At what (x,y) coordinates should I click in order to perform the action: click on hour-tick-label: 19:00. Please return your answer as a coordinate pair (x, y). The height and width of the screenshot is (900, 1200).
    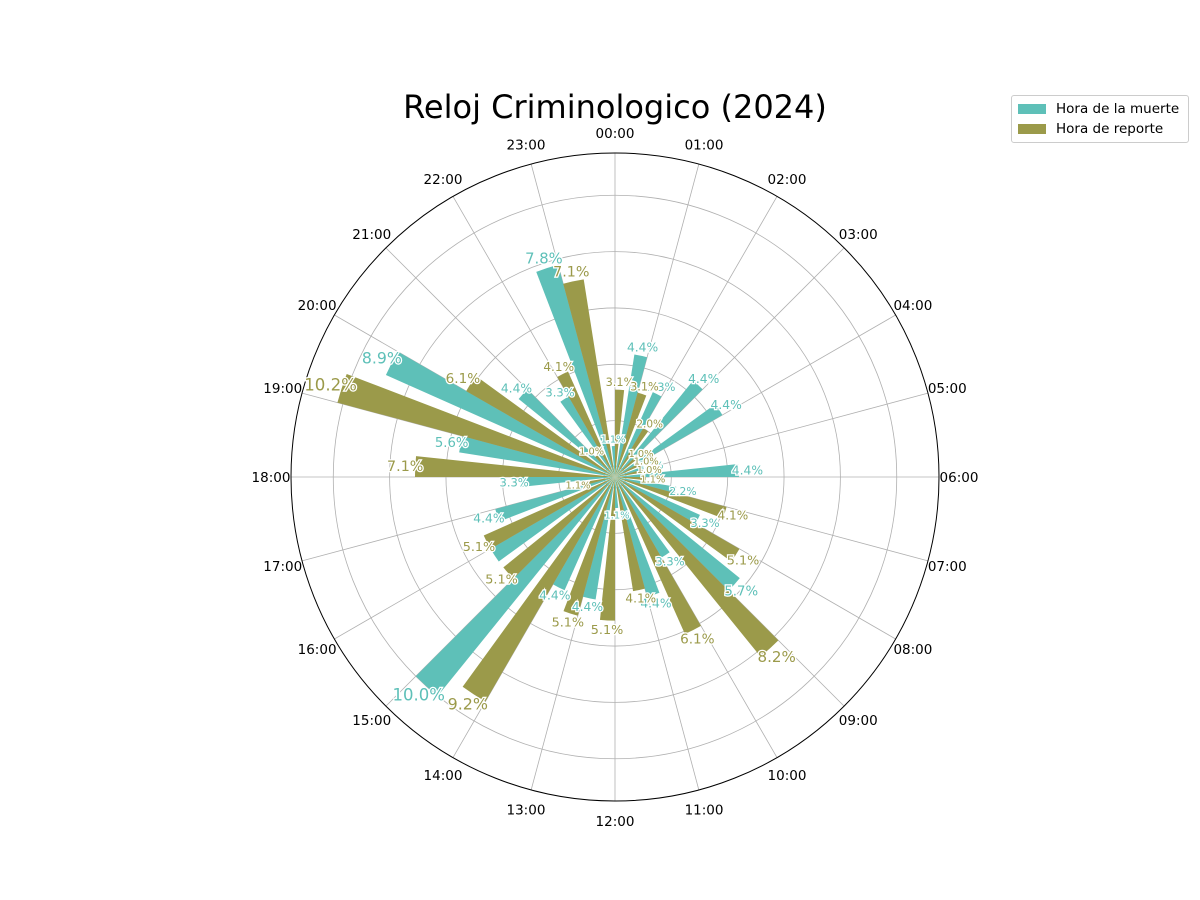
    Looking at the image, I should click on (282, 389).